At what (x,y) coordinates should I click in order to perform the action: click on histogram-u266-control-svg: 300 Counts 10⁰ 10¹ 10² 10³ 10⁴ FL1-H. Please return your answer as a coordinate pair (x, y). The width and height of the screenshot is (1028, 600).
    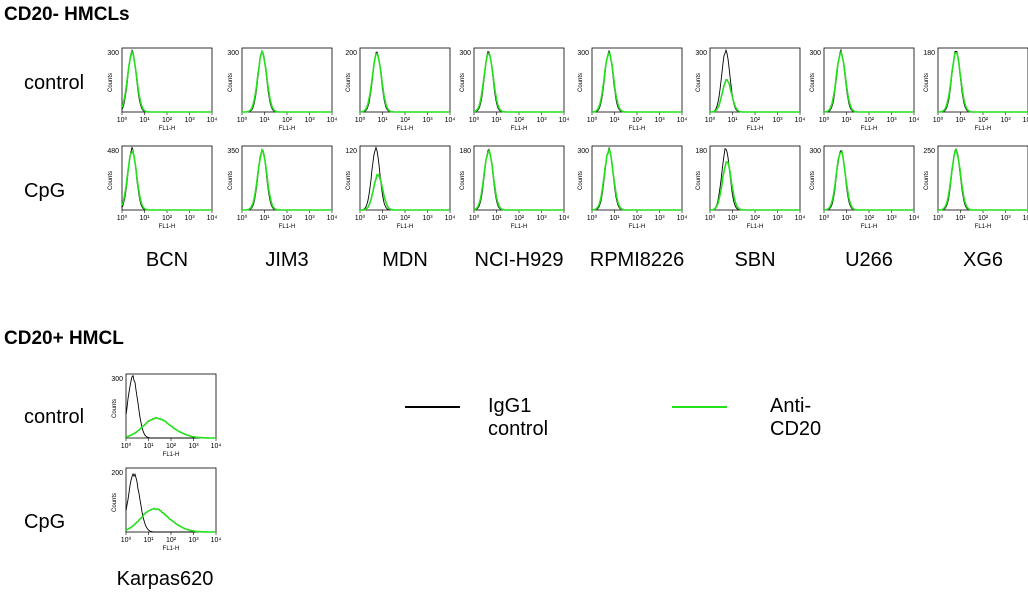
    Looking at the image, I should click on (864, 89).